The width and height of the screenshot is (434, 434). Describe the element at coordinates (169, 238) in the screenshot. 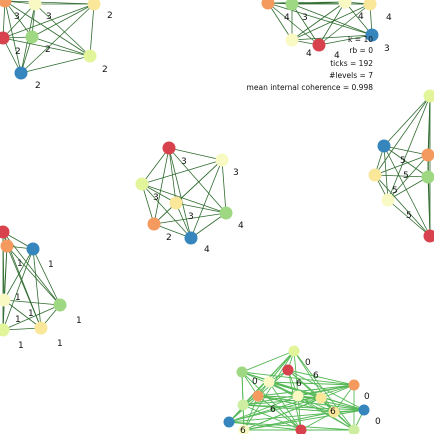

I see `cluster-3-label: 2` at that location.